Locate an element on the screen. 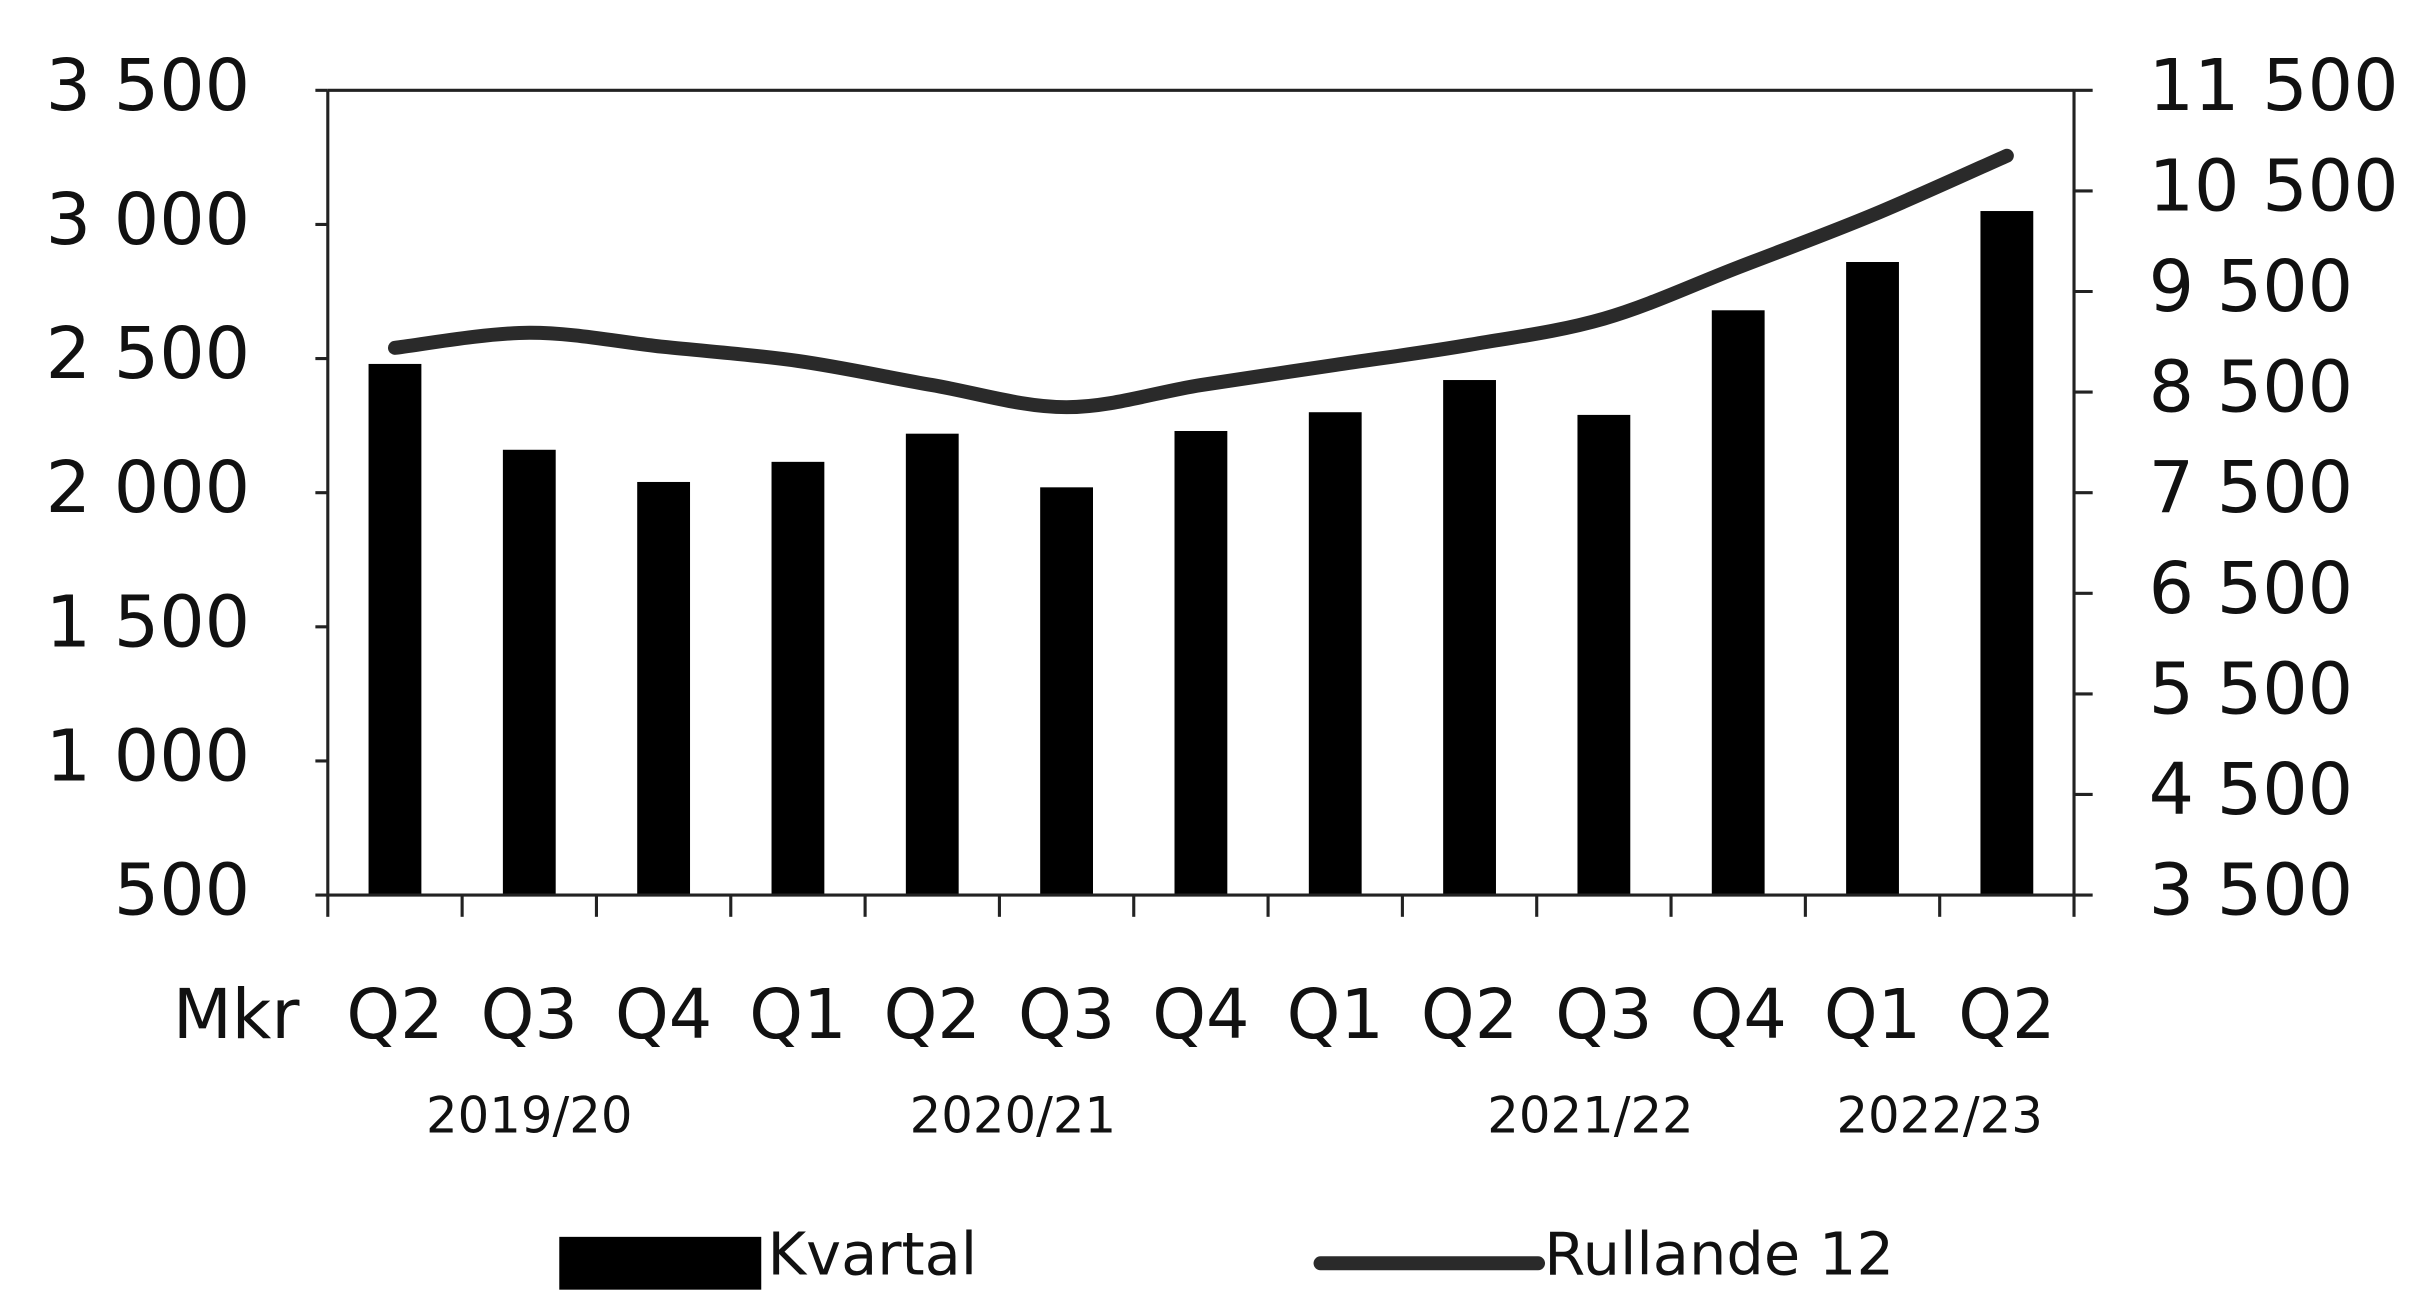 The height and width of the screenshot is (1293, 2436). y-tick-label: 1 000 is located at coordinates (148, 755).